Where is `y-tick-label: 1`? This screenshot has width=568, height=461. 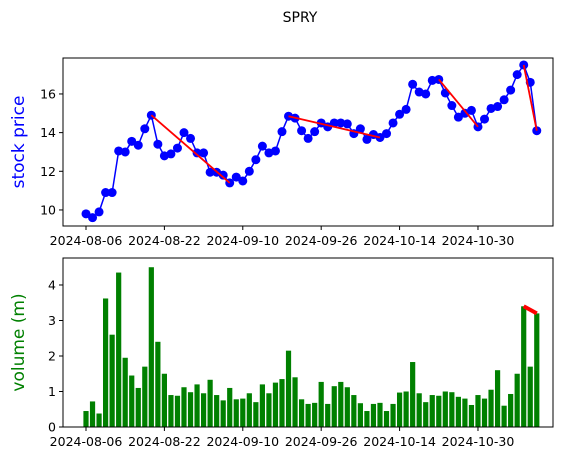
y-tick-label: 1 is located at coordinates (52, 391).